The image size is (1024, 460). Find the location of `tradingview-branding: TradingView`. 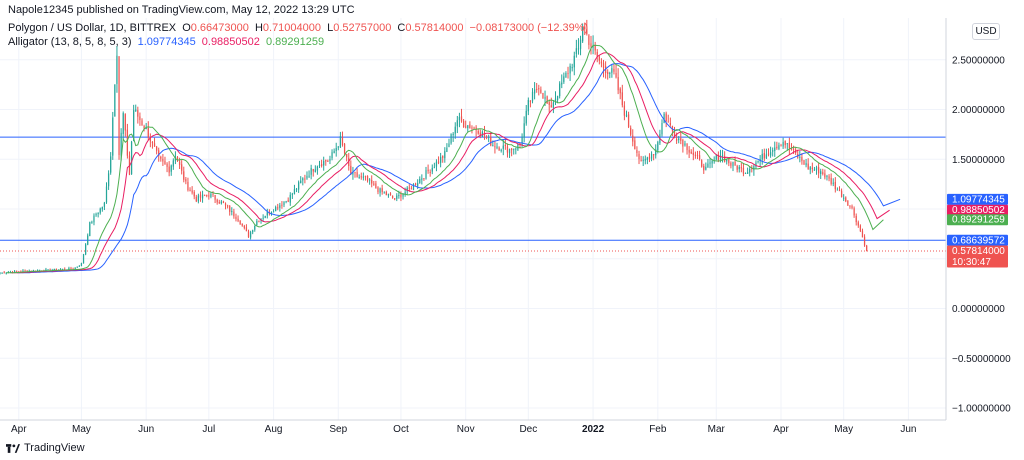

tradingview-branding: TradingView is located at coordinates (45, 448).